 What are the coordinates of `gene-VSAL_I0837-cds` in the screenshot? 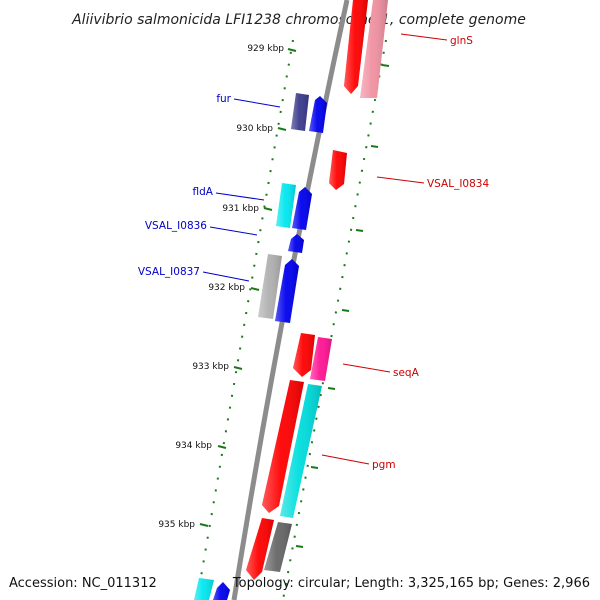 It's located at (287, 291).